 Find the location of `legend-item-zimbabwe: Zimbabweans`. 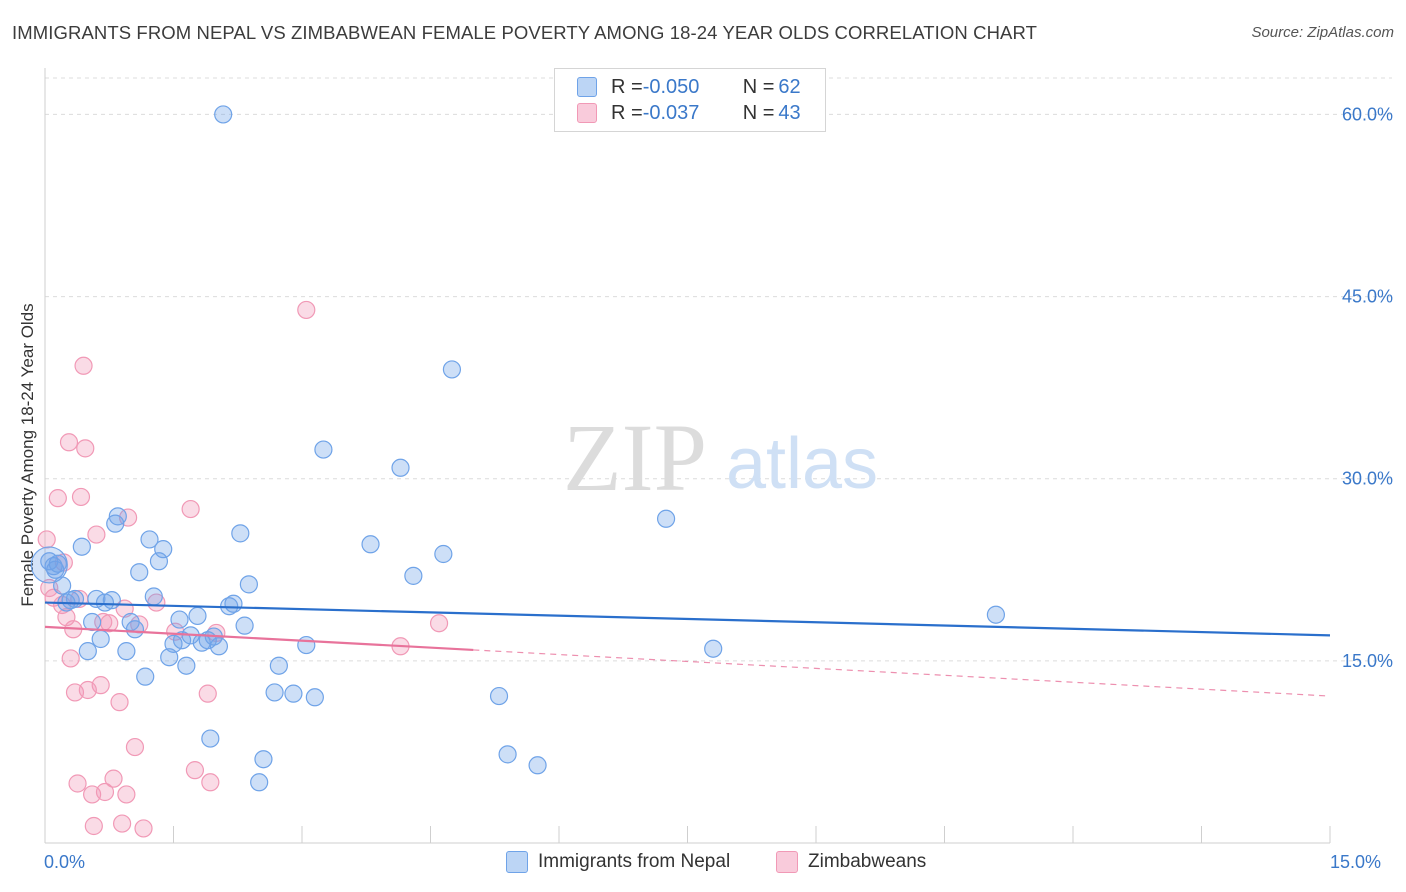

legend-item-zimbabwe: Zimbabweans is located at coordinates (851, 862).